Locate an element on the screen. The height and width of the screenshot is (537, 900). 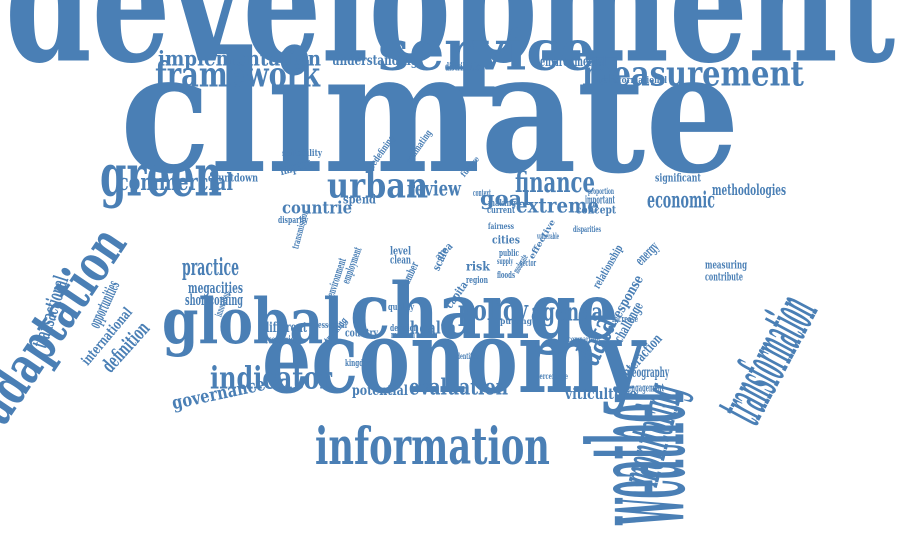
word: contribute is located at coordinates (724, 277).